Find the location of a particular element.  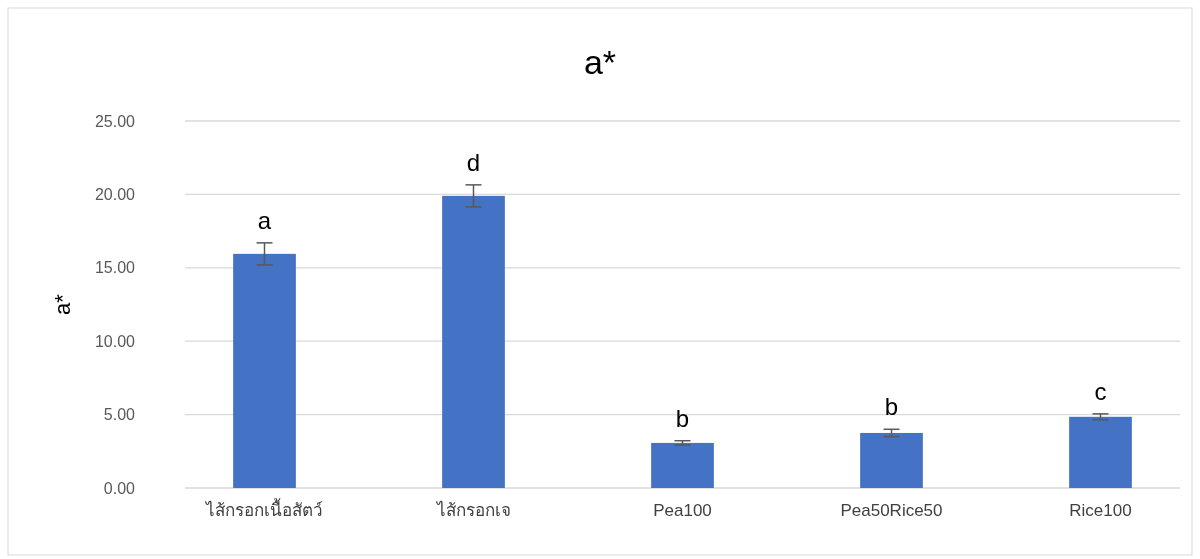

y-tick-label: 10.00 is located at coordinates (115, 341).